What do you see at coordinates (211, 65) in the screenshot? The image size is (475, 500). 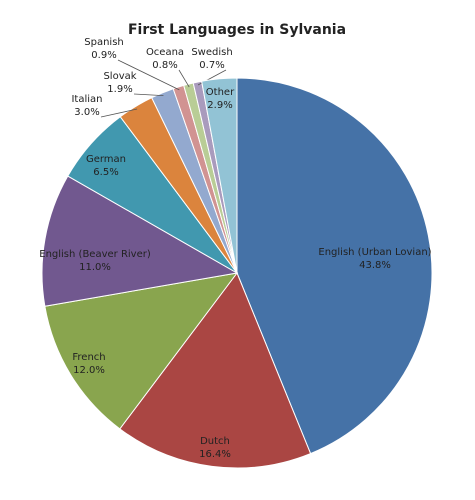 I see `slice-value-label: 0.7%` at bounding box center [211, 65].